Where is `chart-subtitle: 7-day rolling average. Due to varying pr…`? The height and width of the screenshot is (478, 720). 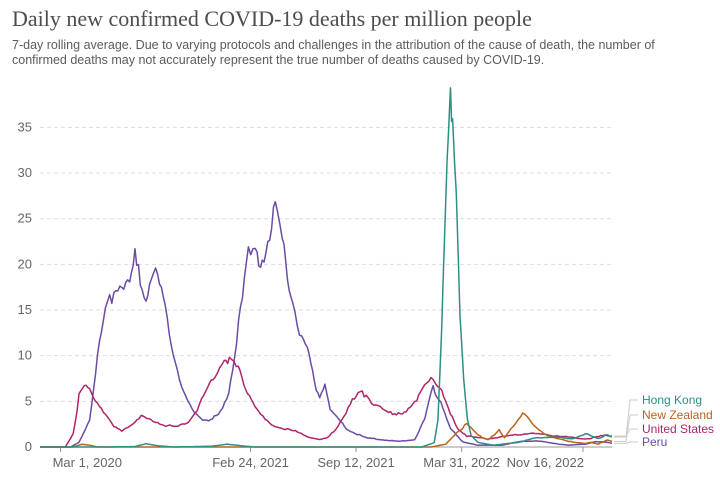 chart-subtitle: 7-day rolling average. Due to varying pr… is located at coordinates (333, 52).